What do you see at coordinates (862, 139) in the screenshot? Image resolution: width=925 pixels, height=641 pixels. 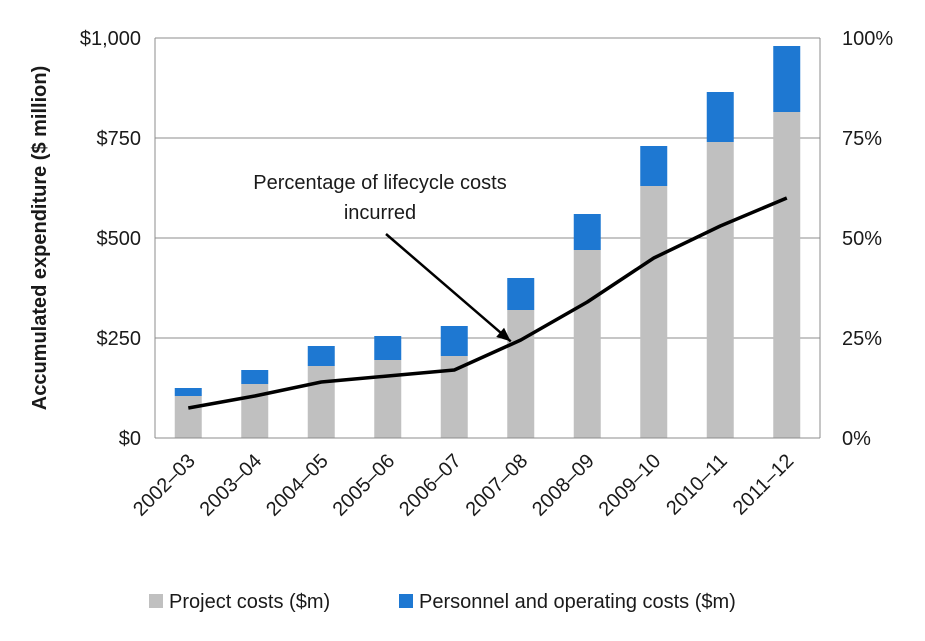 I see `y2-tick-label: 75%` at bounding box center [862, 139].